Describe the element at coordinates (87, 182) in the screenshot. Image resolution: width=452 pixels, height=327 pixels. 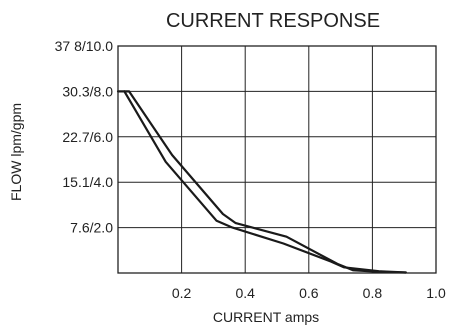
I see `y-tick-label-1: 15.1/4.0` at that location.